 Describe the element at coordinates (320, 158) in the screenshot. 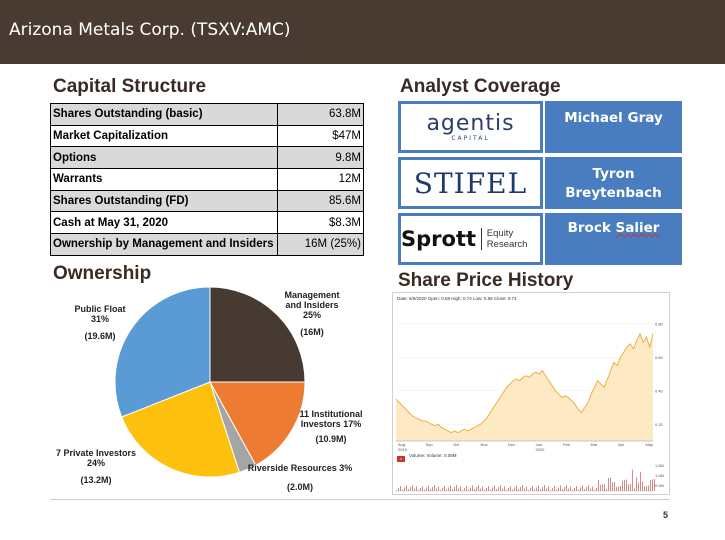

I see `capital-row-value: 9.8M` at that location.